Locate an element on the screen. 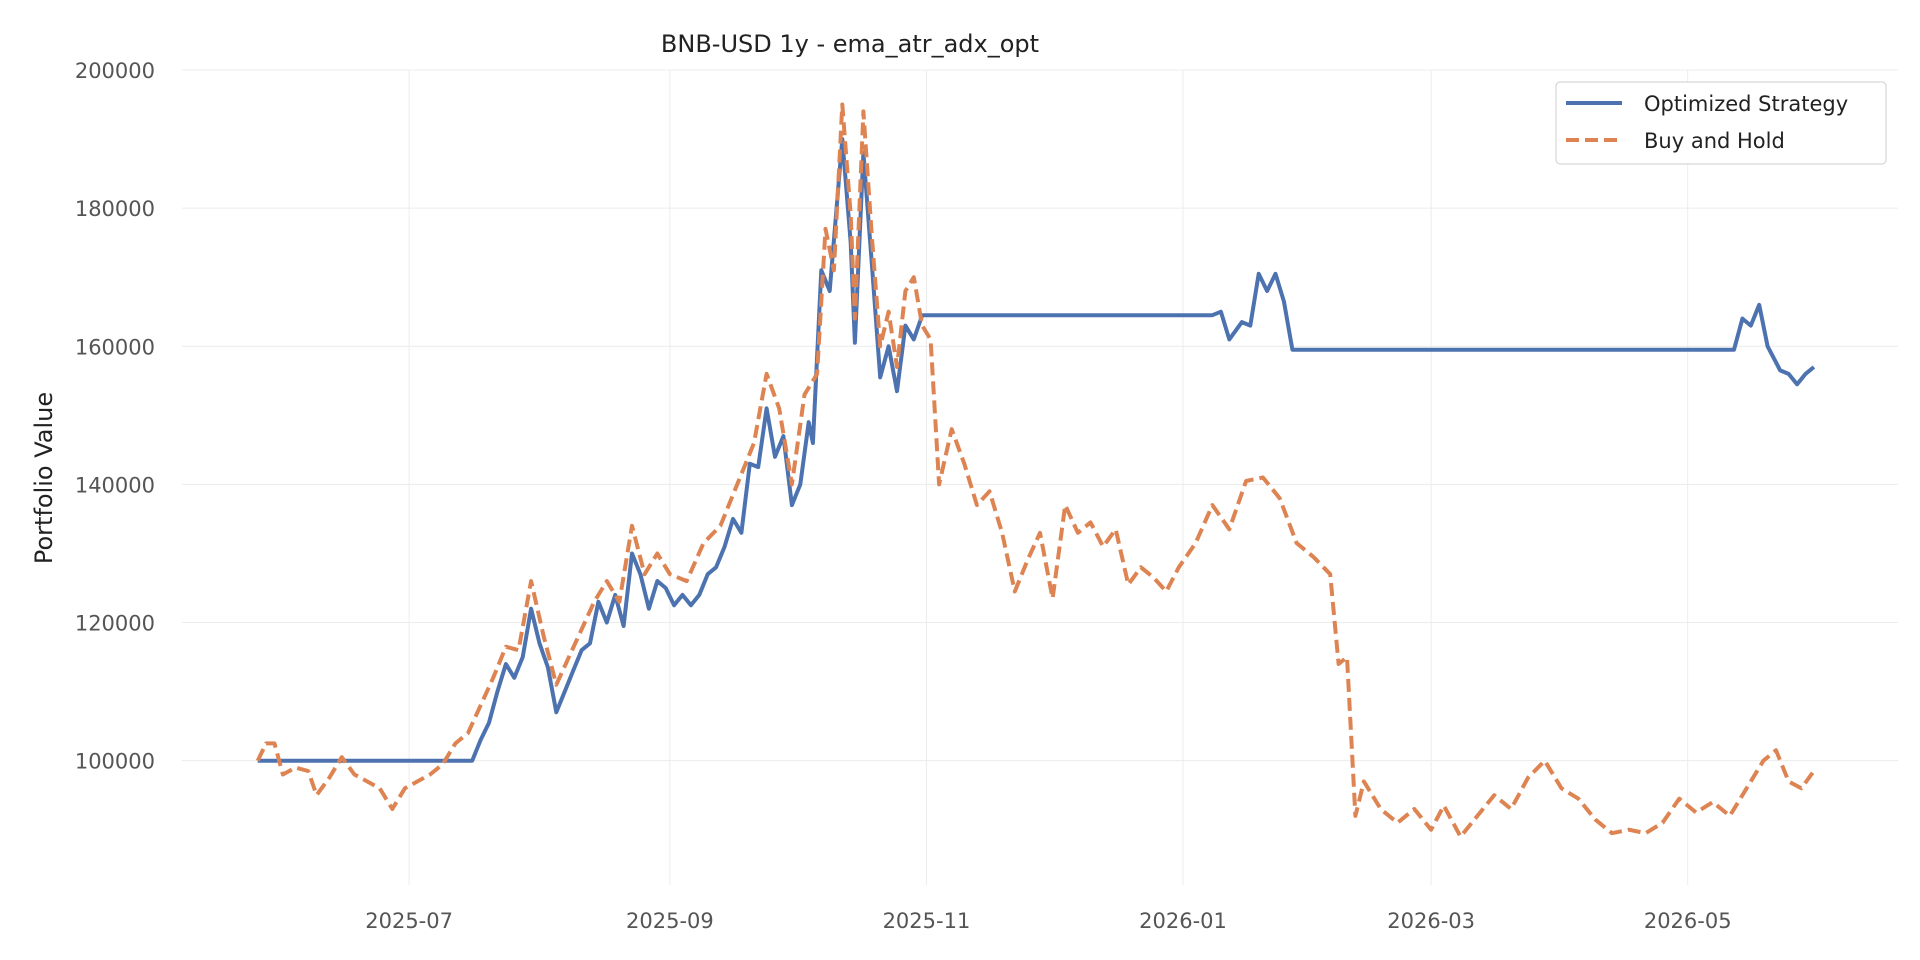  y-tick-label: 140000 is located at coordinates (115, 485).